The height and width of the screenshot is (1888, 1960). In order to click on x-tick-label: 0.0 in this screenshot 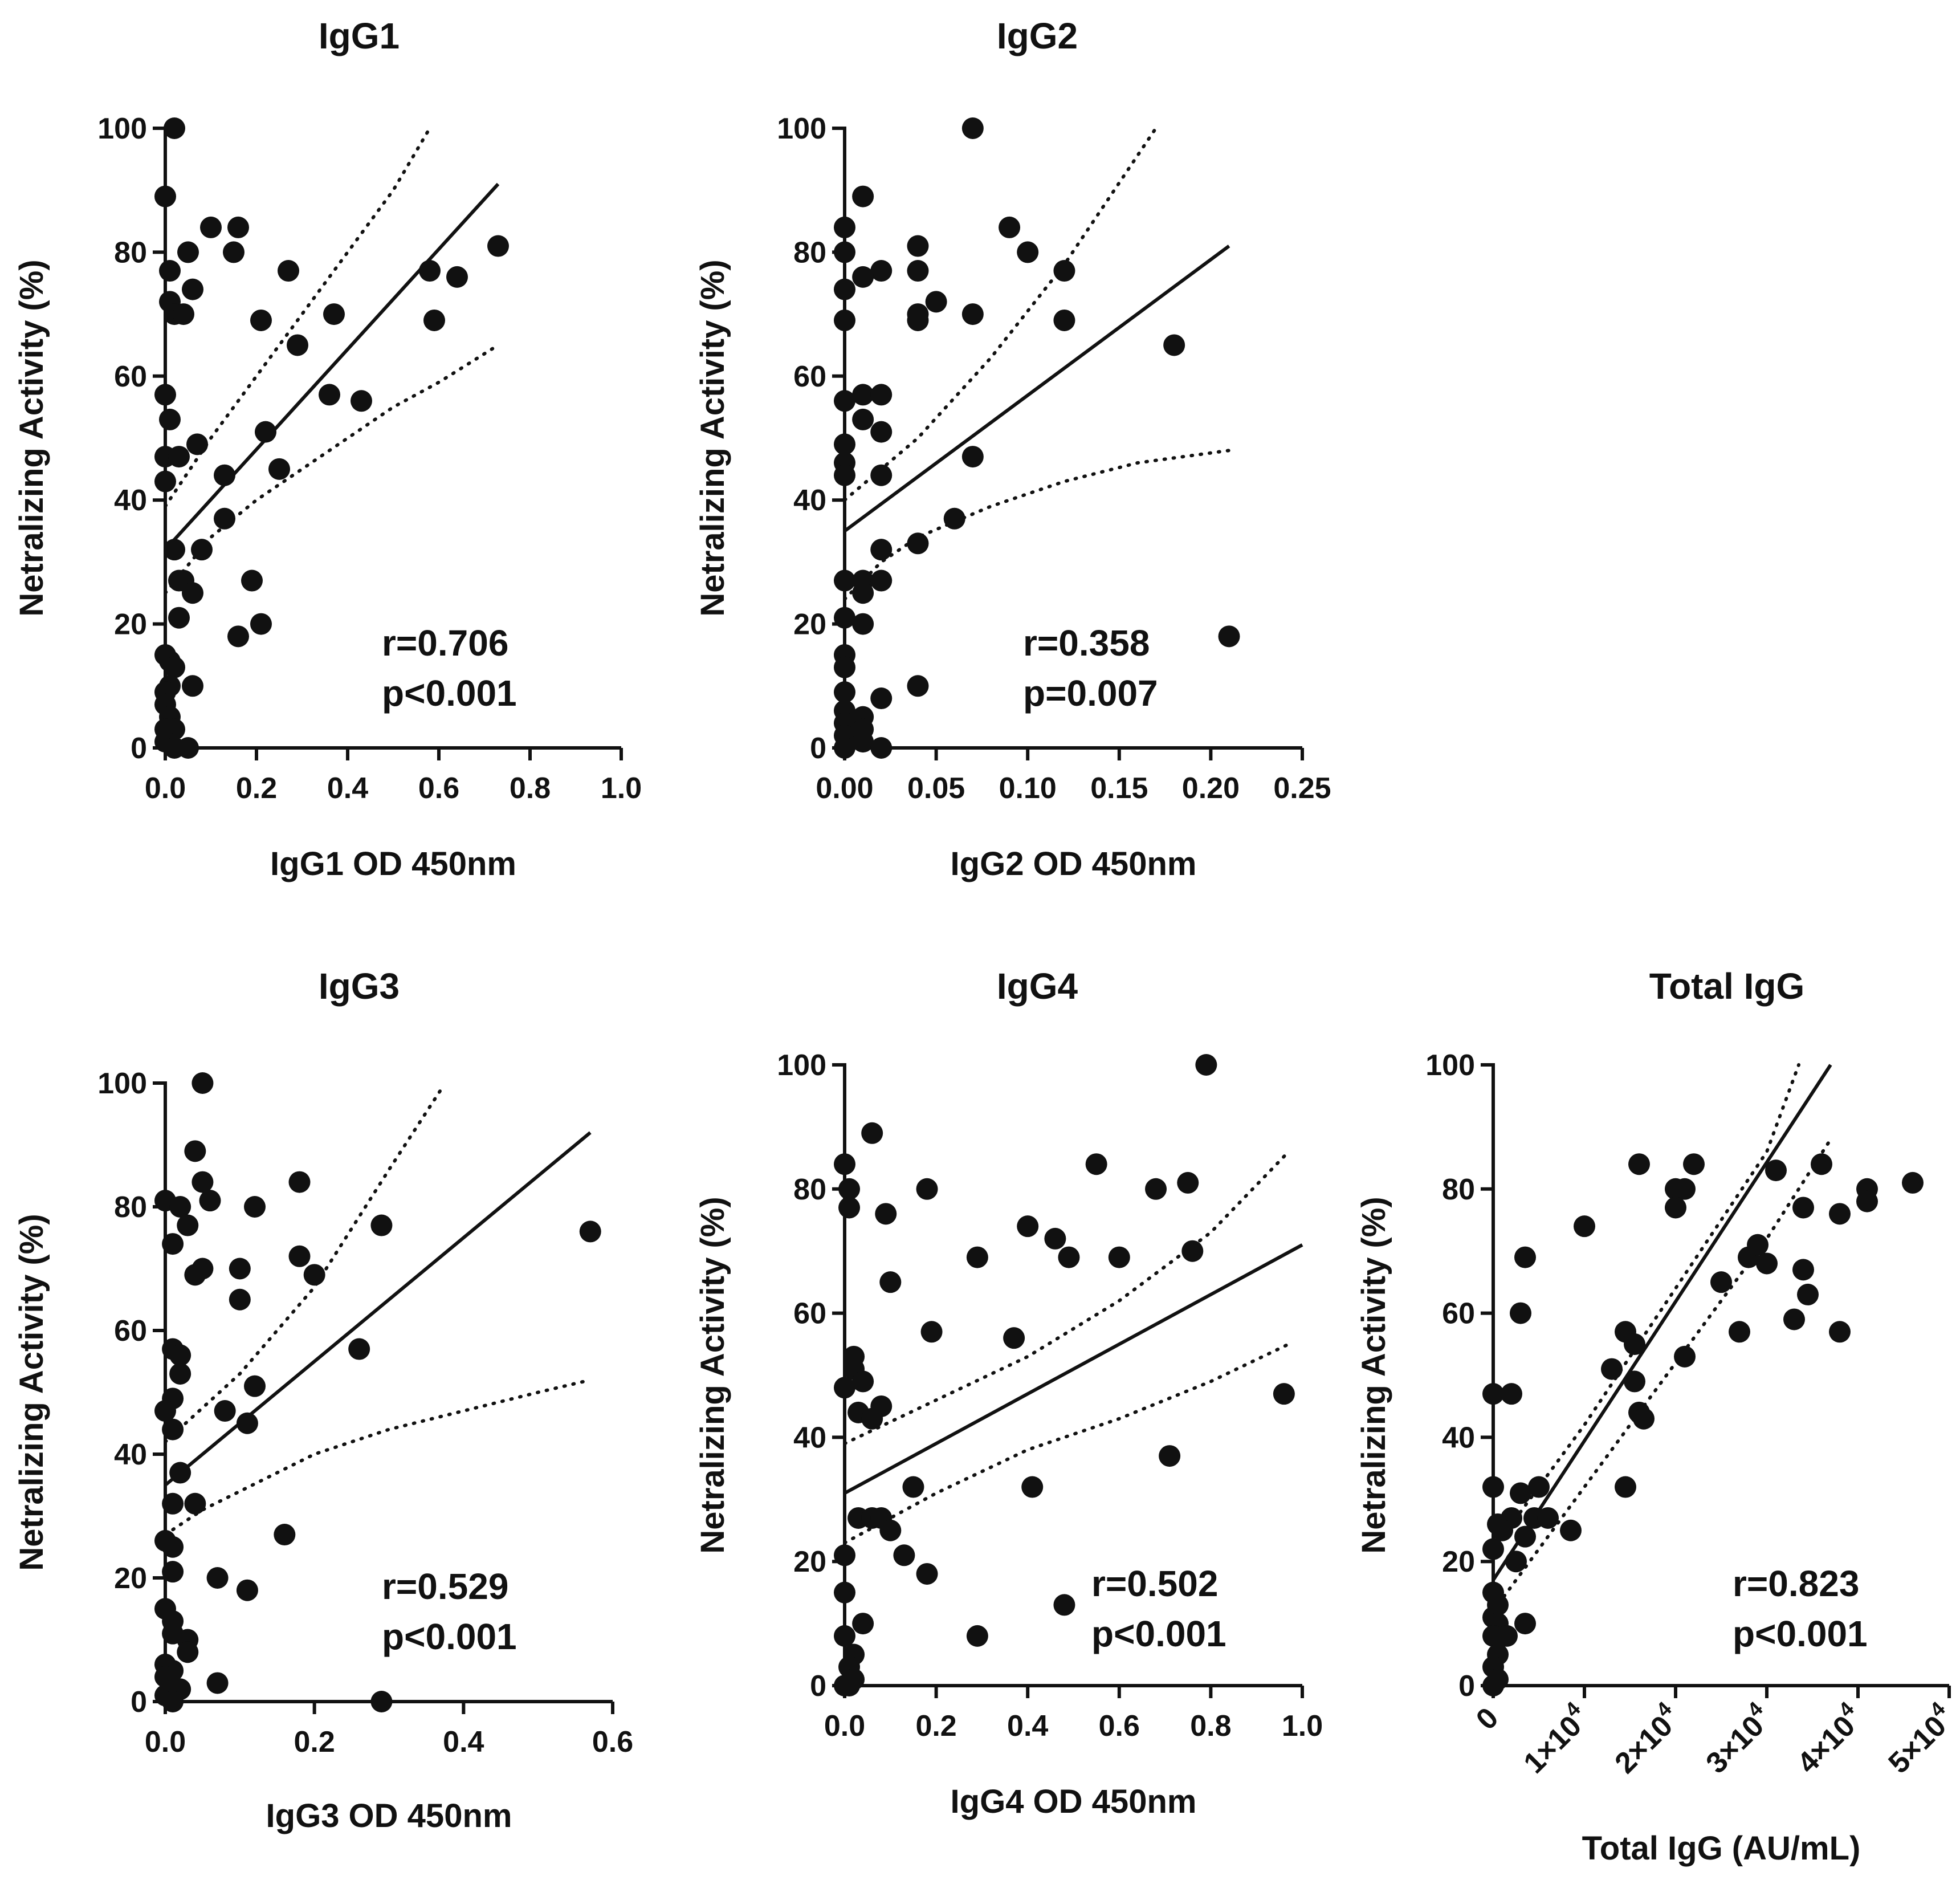, I will do `click(165, 788)`.